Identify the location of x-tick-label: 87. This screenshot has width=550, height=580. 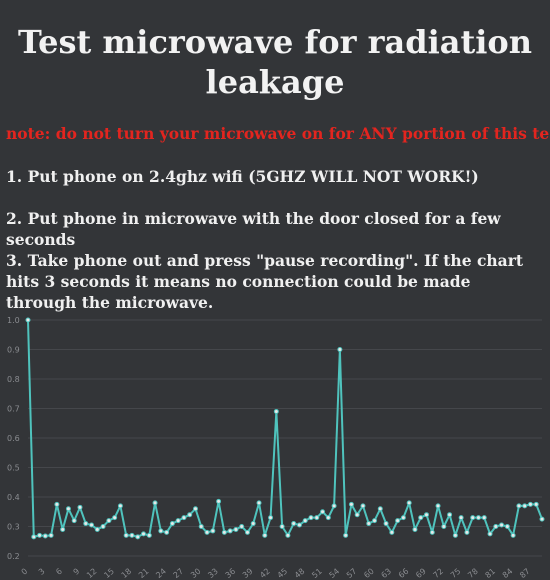
(525, 573).